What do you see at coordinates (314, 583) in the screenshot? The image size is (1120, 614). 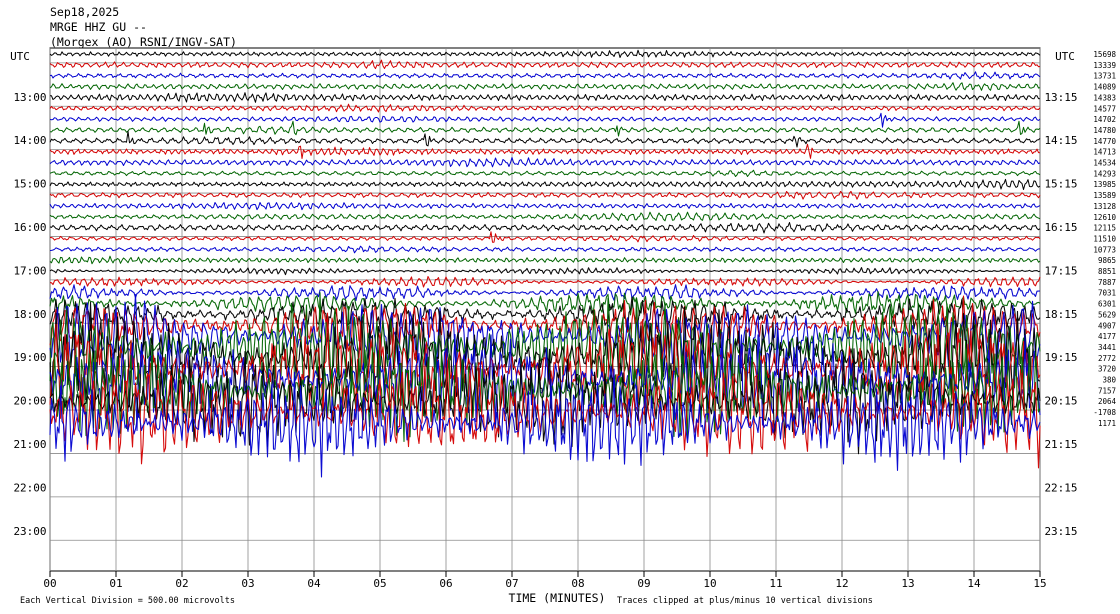 I see `x-tick-label: 04` at bounding box center [314, 583].